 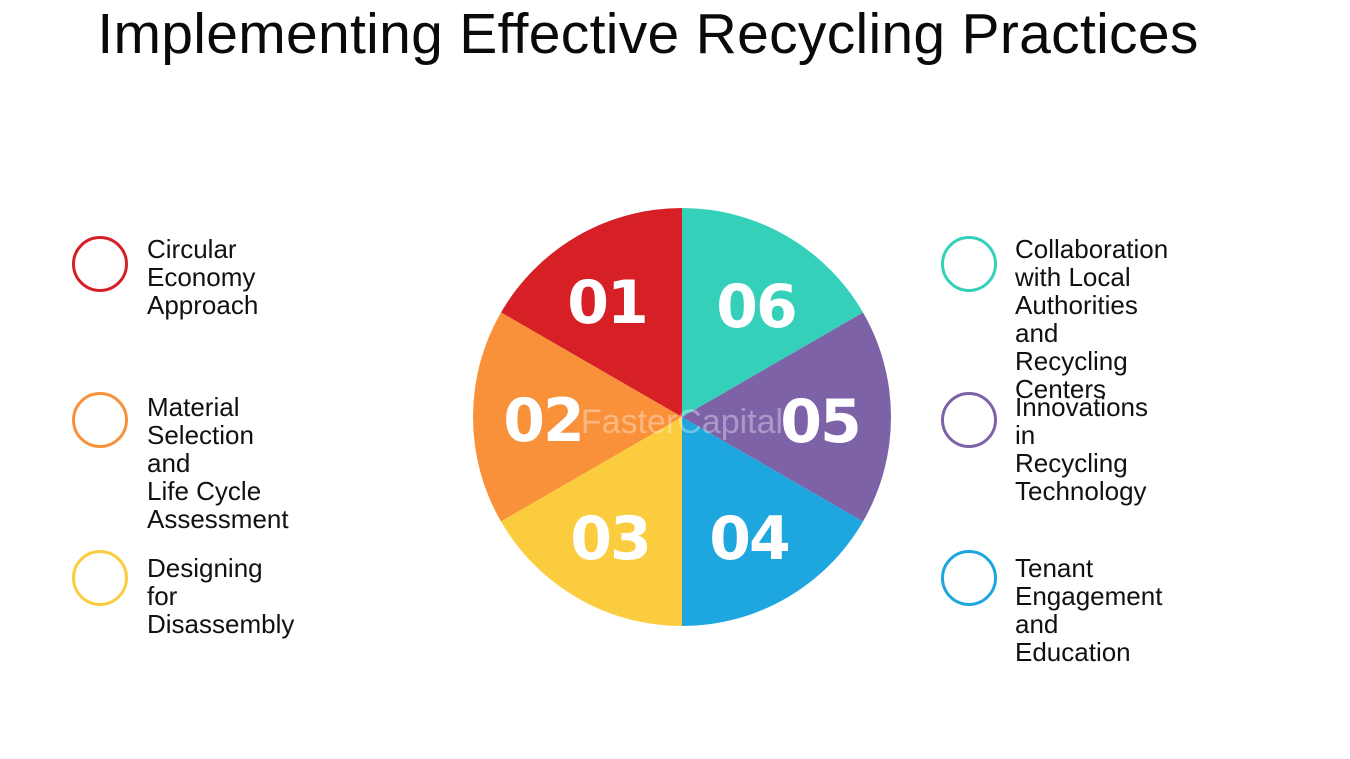 I want to click on item-label-04: Tenant Engagement and Education, so click(x=1089, y=610).